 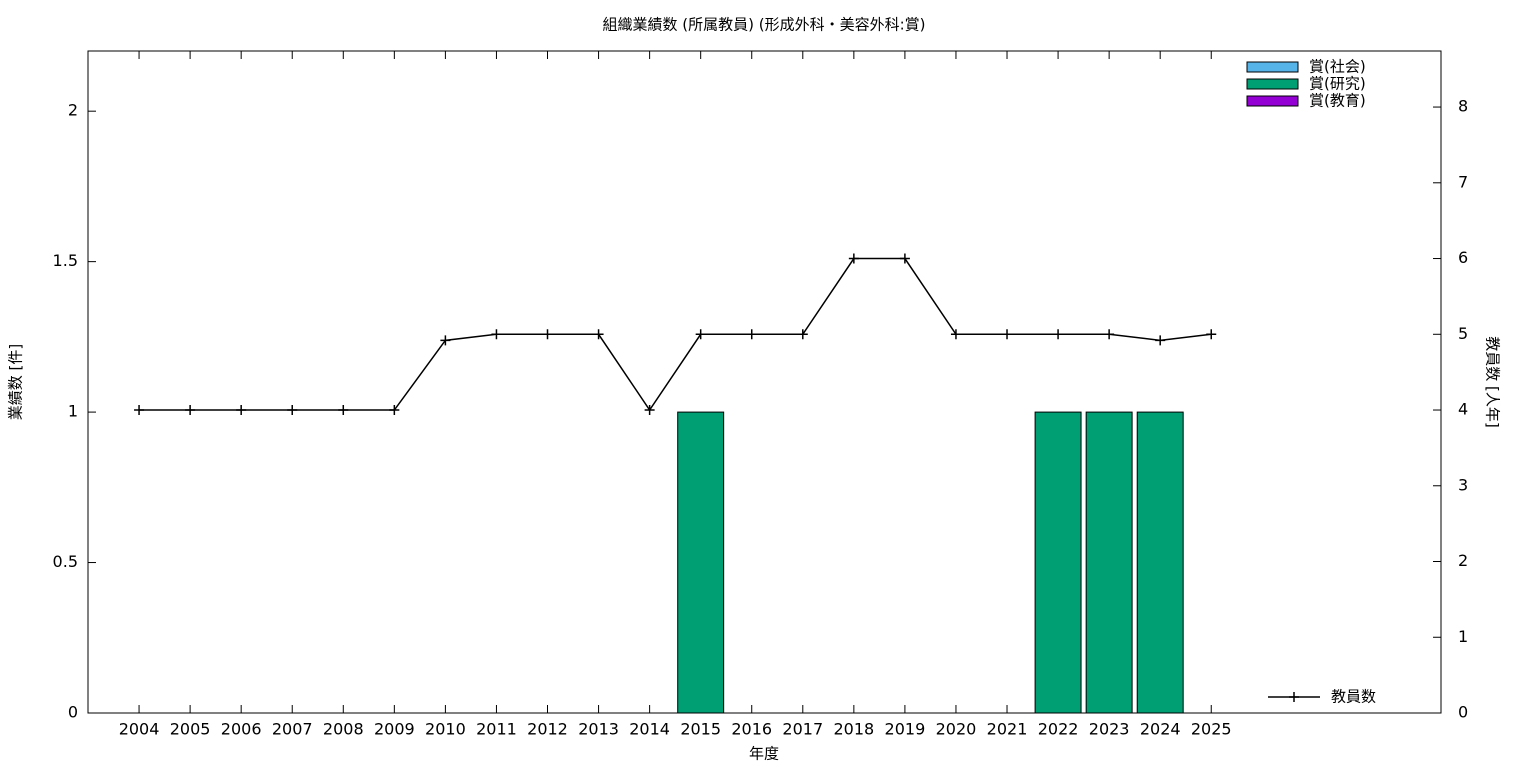 I want to click on x-tick-label: 2012, so click(x=547, y=729).